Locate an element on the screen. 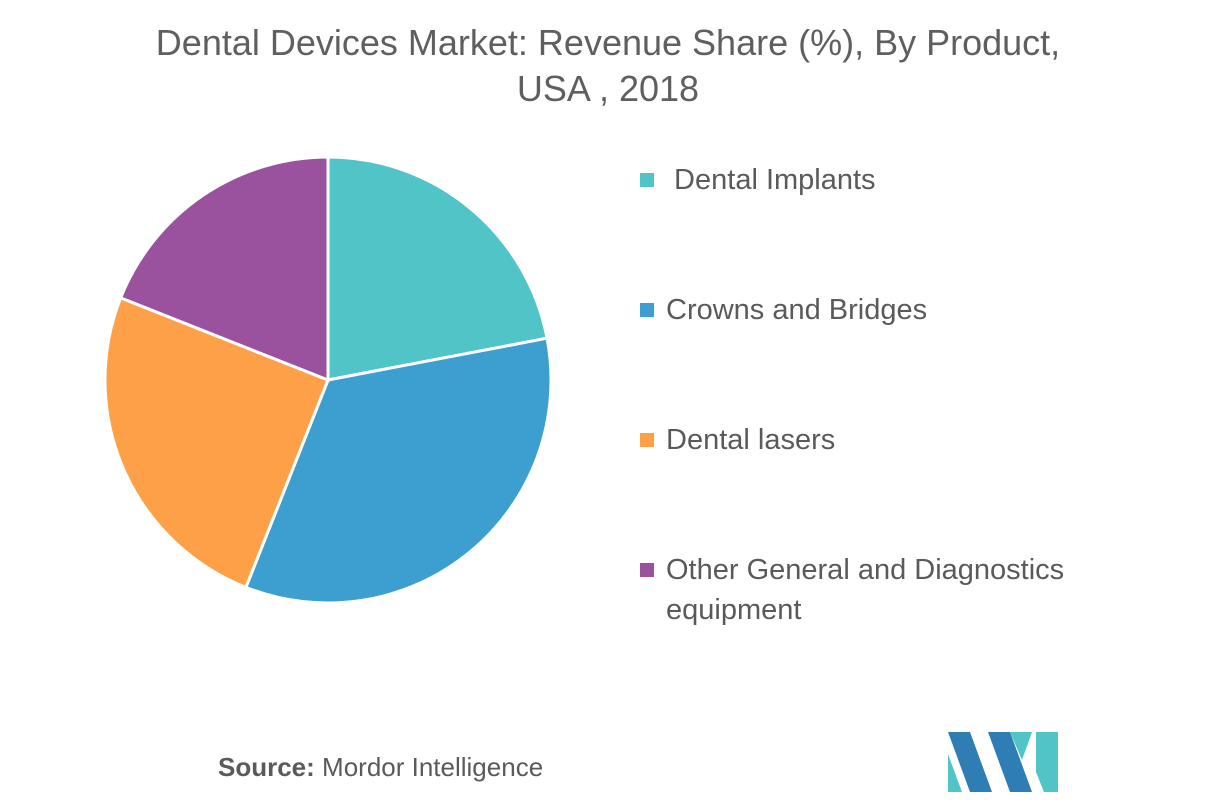  logo-shape-right is located at coordinates (1047, 762).